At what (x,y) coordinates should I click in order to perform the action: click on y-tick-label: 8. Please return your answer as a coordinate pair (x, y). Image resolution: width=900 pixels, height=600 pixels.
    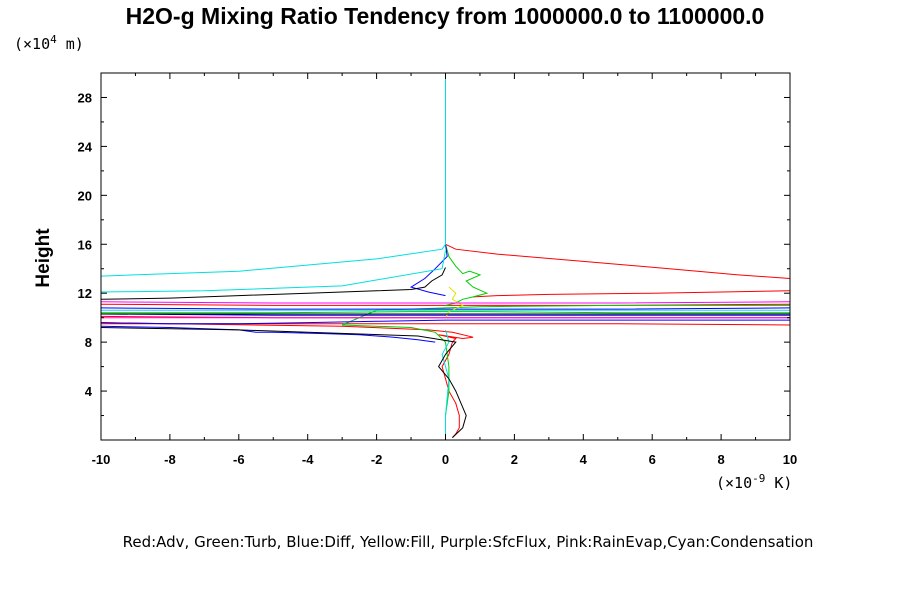
    Looking at the image, I should click on (88, 342).